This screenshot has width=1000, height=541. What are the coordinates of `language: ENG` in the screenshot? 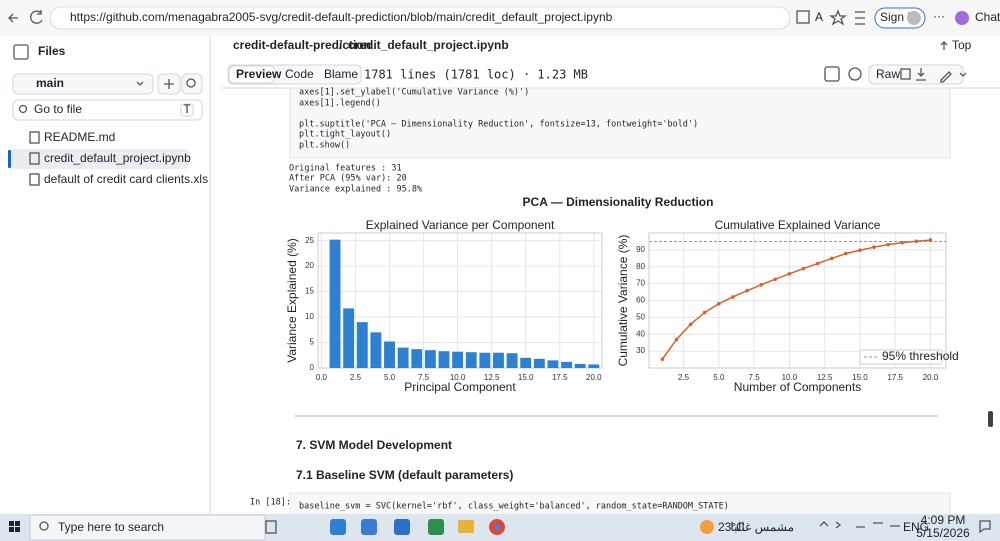 It's located at (916, 527).